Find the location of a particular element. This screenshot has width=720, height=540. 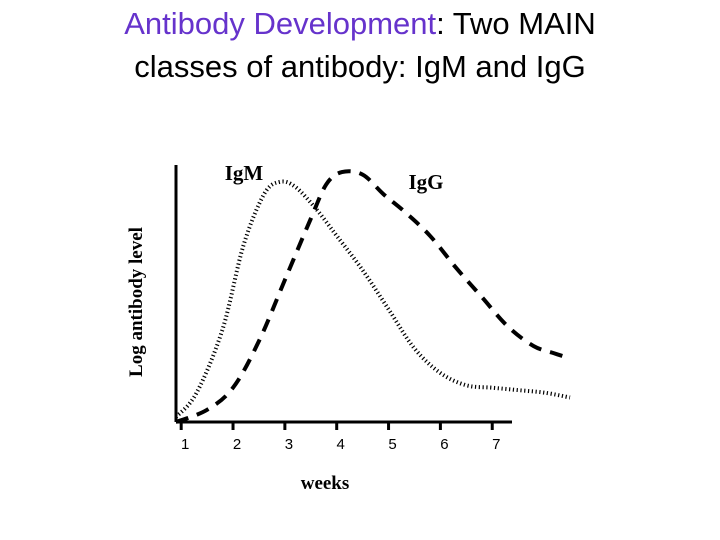

x-tick-label-7: 7 is located at coordinates (496, 444).